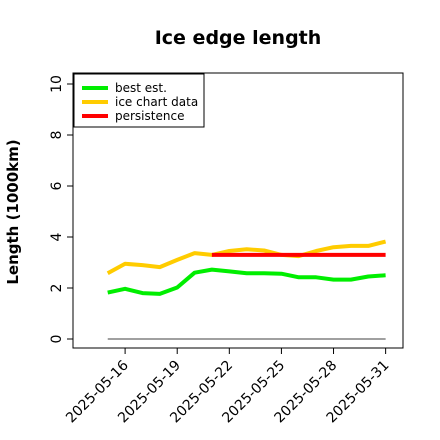 The height and width of the screenshot is (440, 440). I want to click on y-axis-label: Length (1000km), so click(13, 211).